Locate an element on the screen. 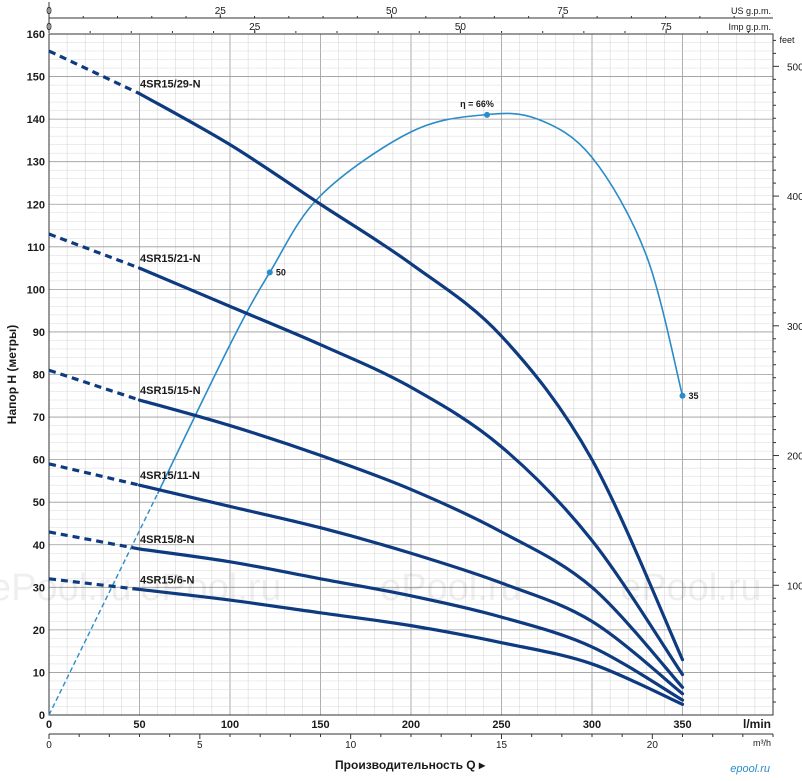 The height and width of the screenshot is (781, 802). x-tick-label: 150 is located at coordinates (320, 725).